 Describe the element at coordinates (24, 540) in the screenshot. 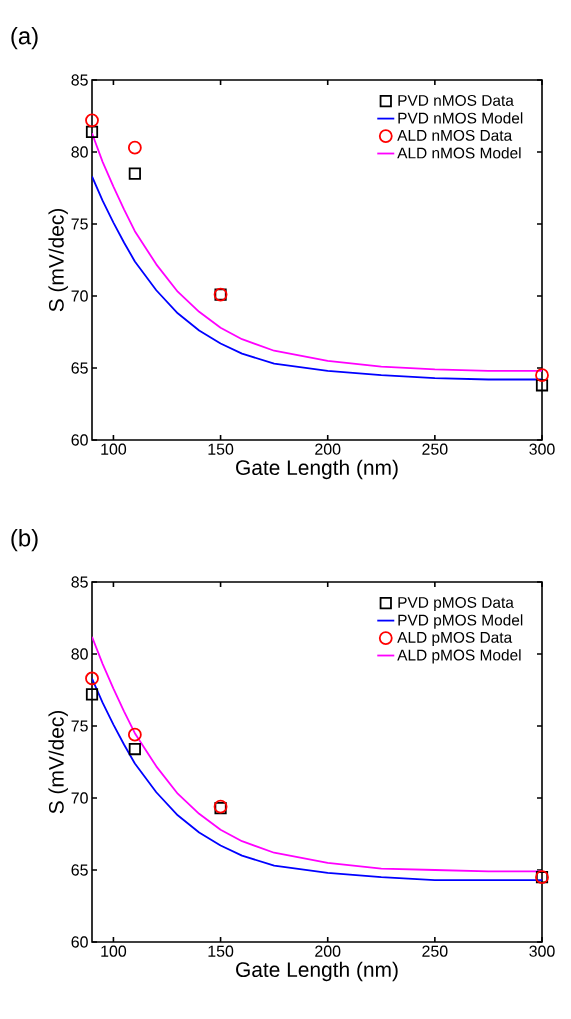

I see `chart-title: (b)` at that location.